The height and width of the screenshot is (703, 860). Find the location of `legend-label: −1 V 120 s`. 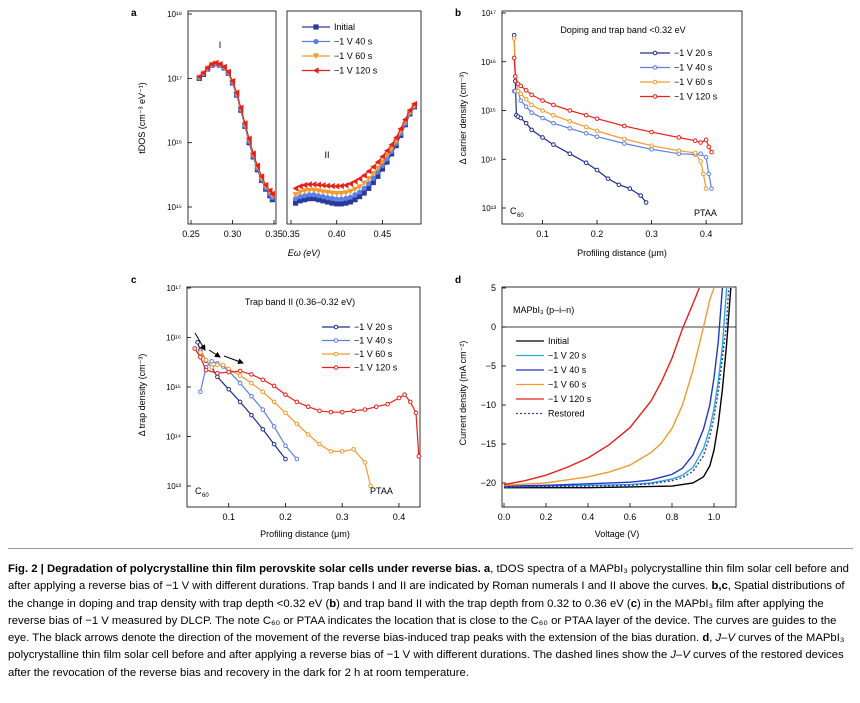

legend-label: −1 V 120 s is located at coordinates (570, 399).